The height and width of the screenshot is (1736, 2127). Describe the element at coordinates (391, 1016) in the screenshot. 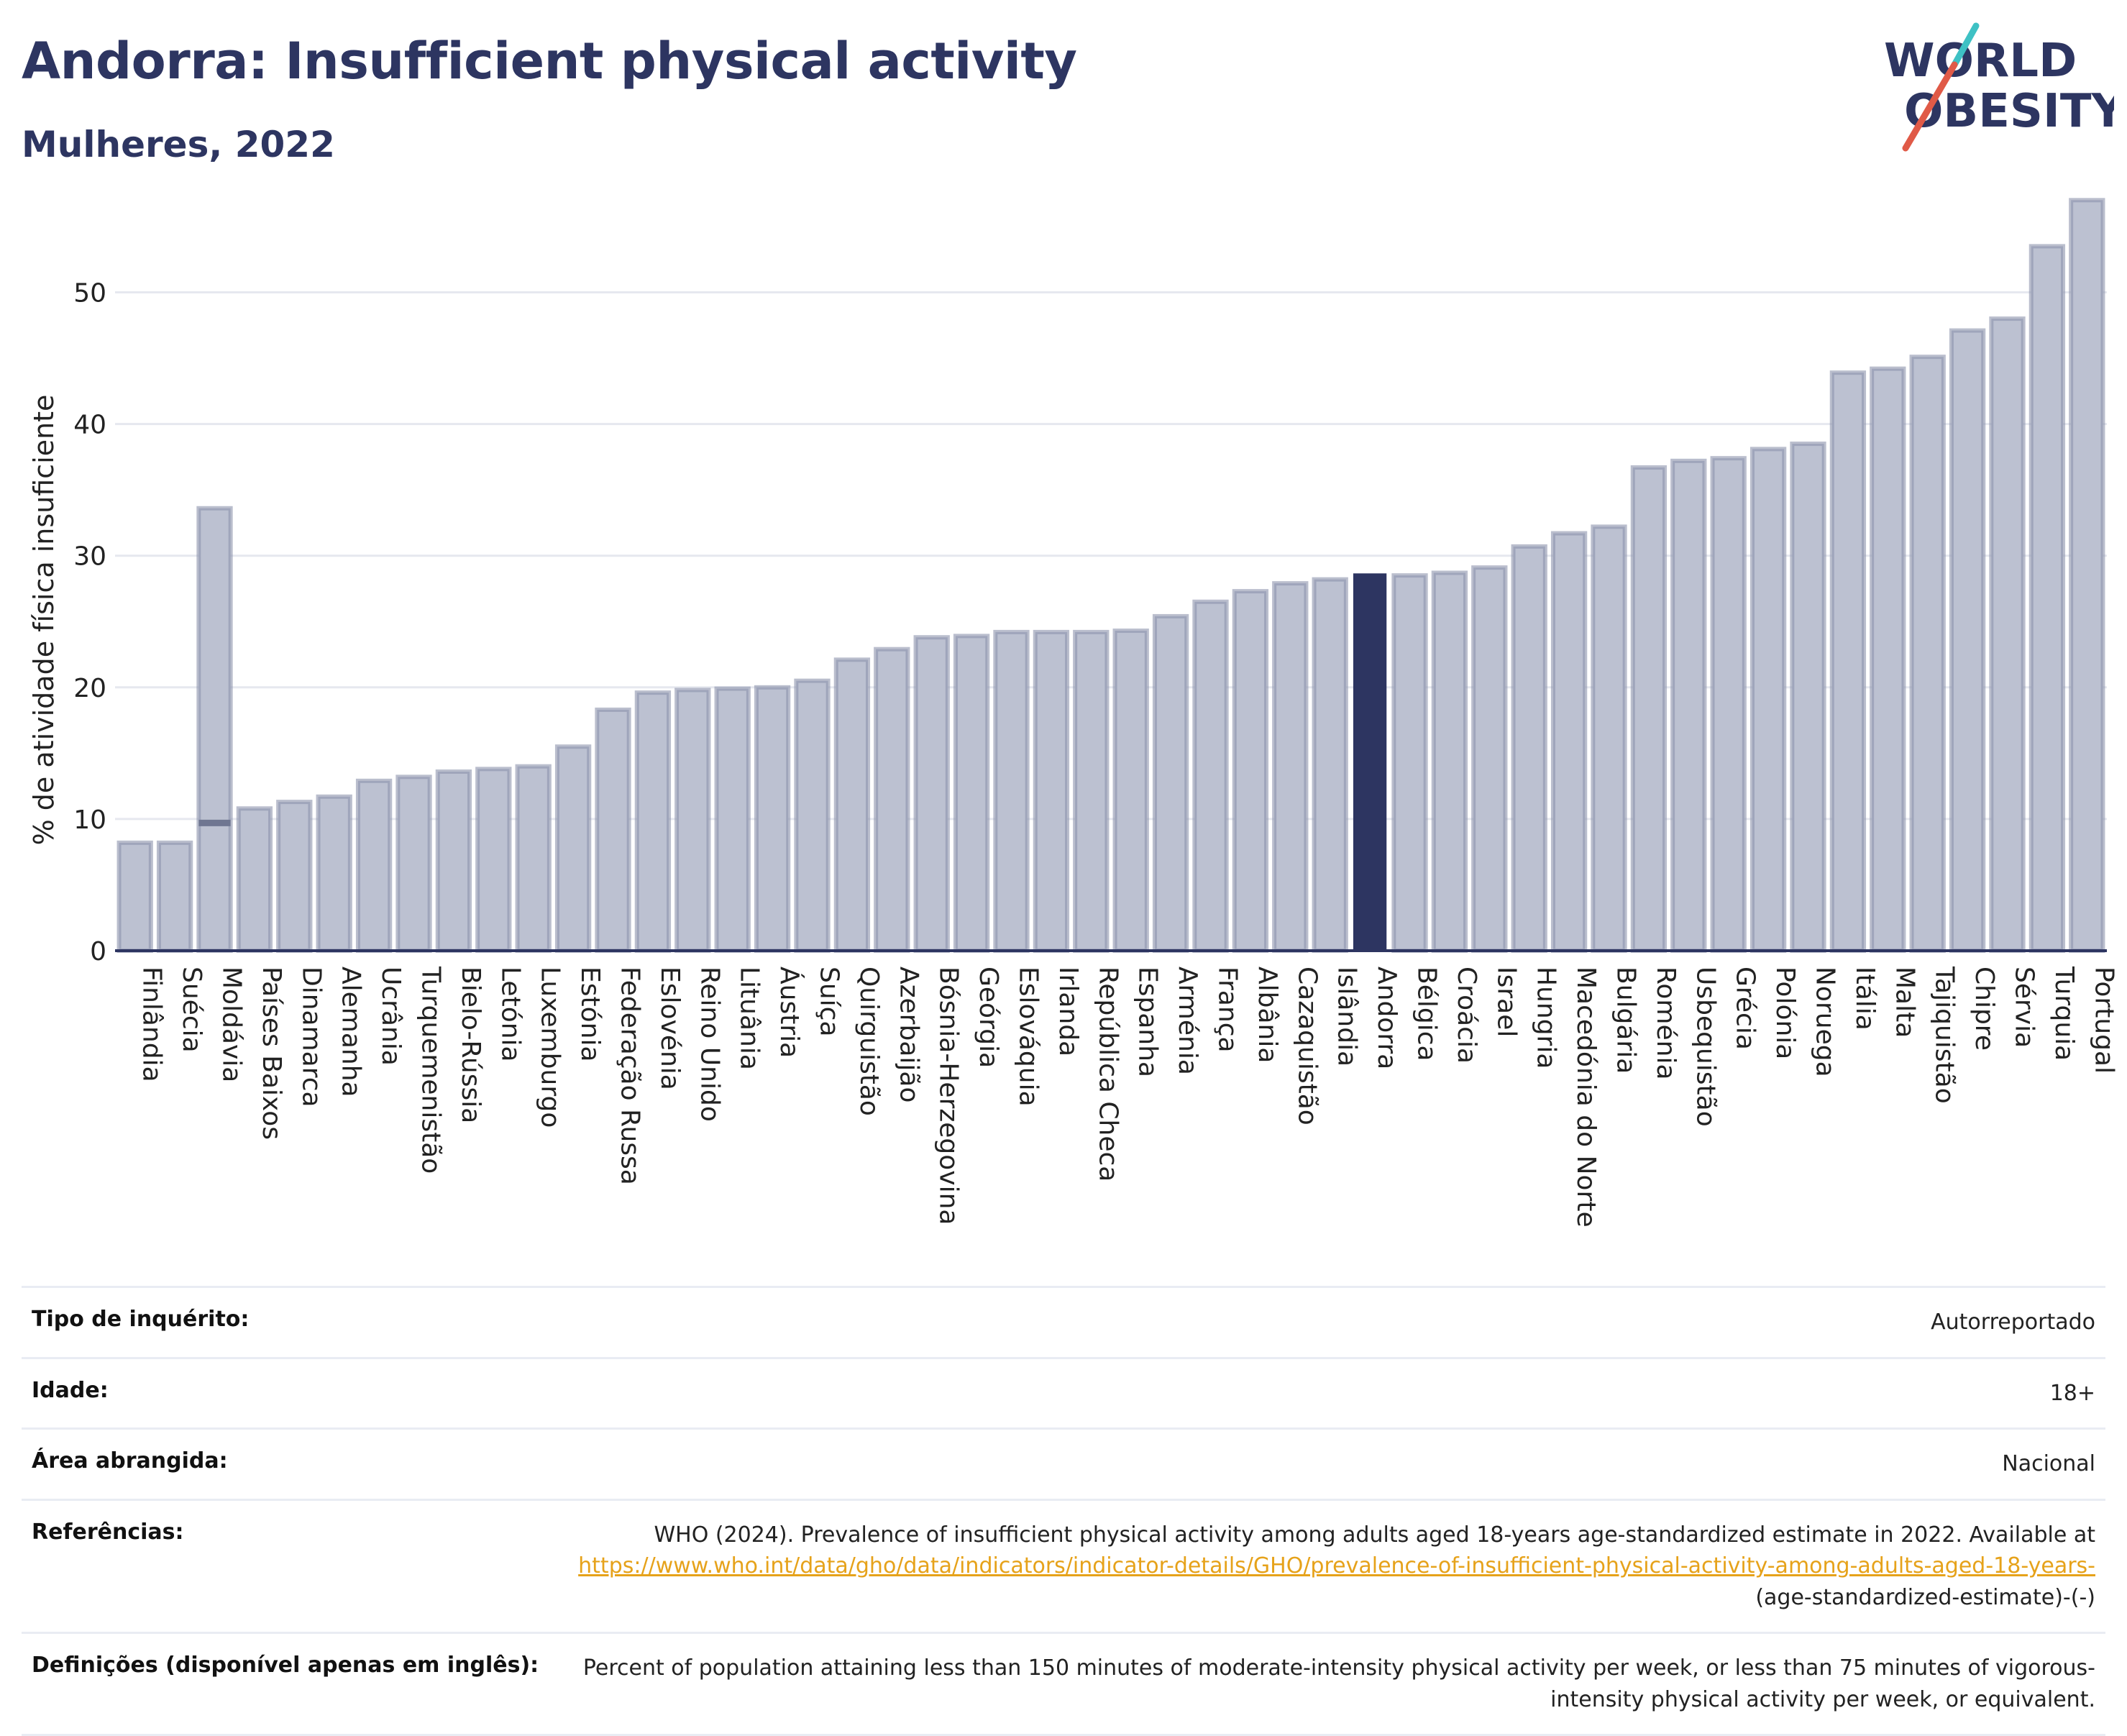

I see `x-tick-label: Ucrânia` at that location.